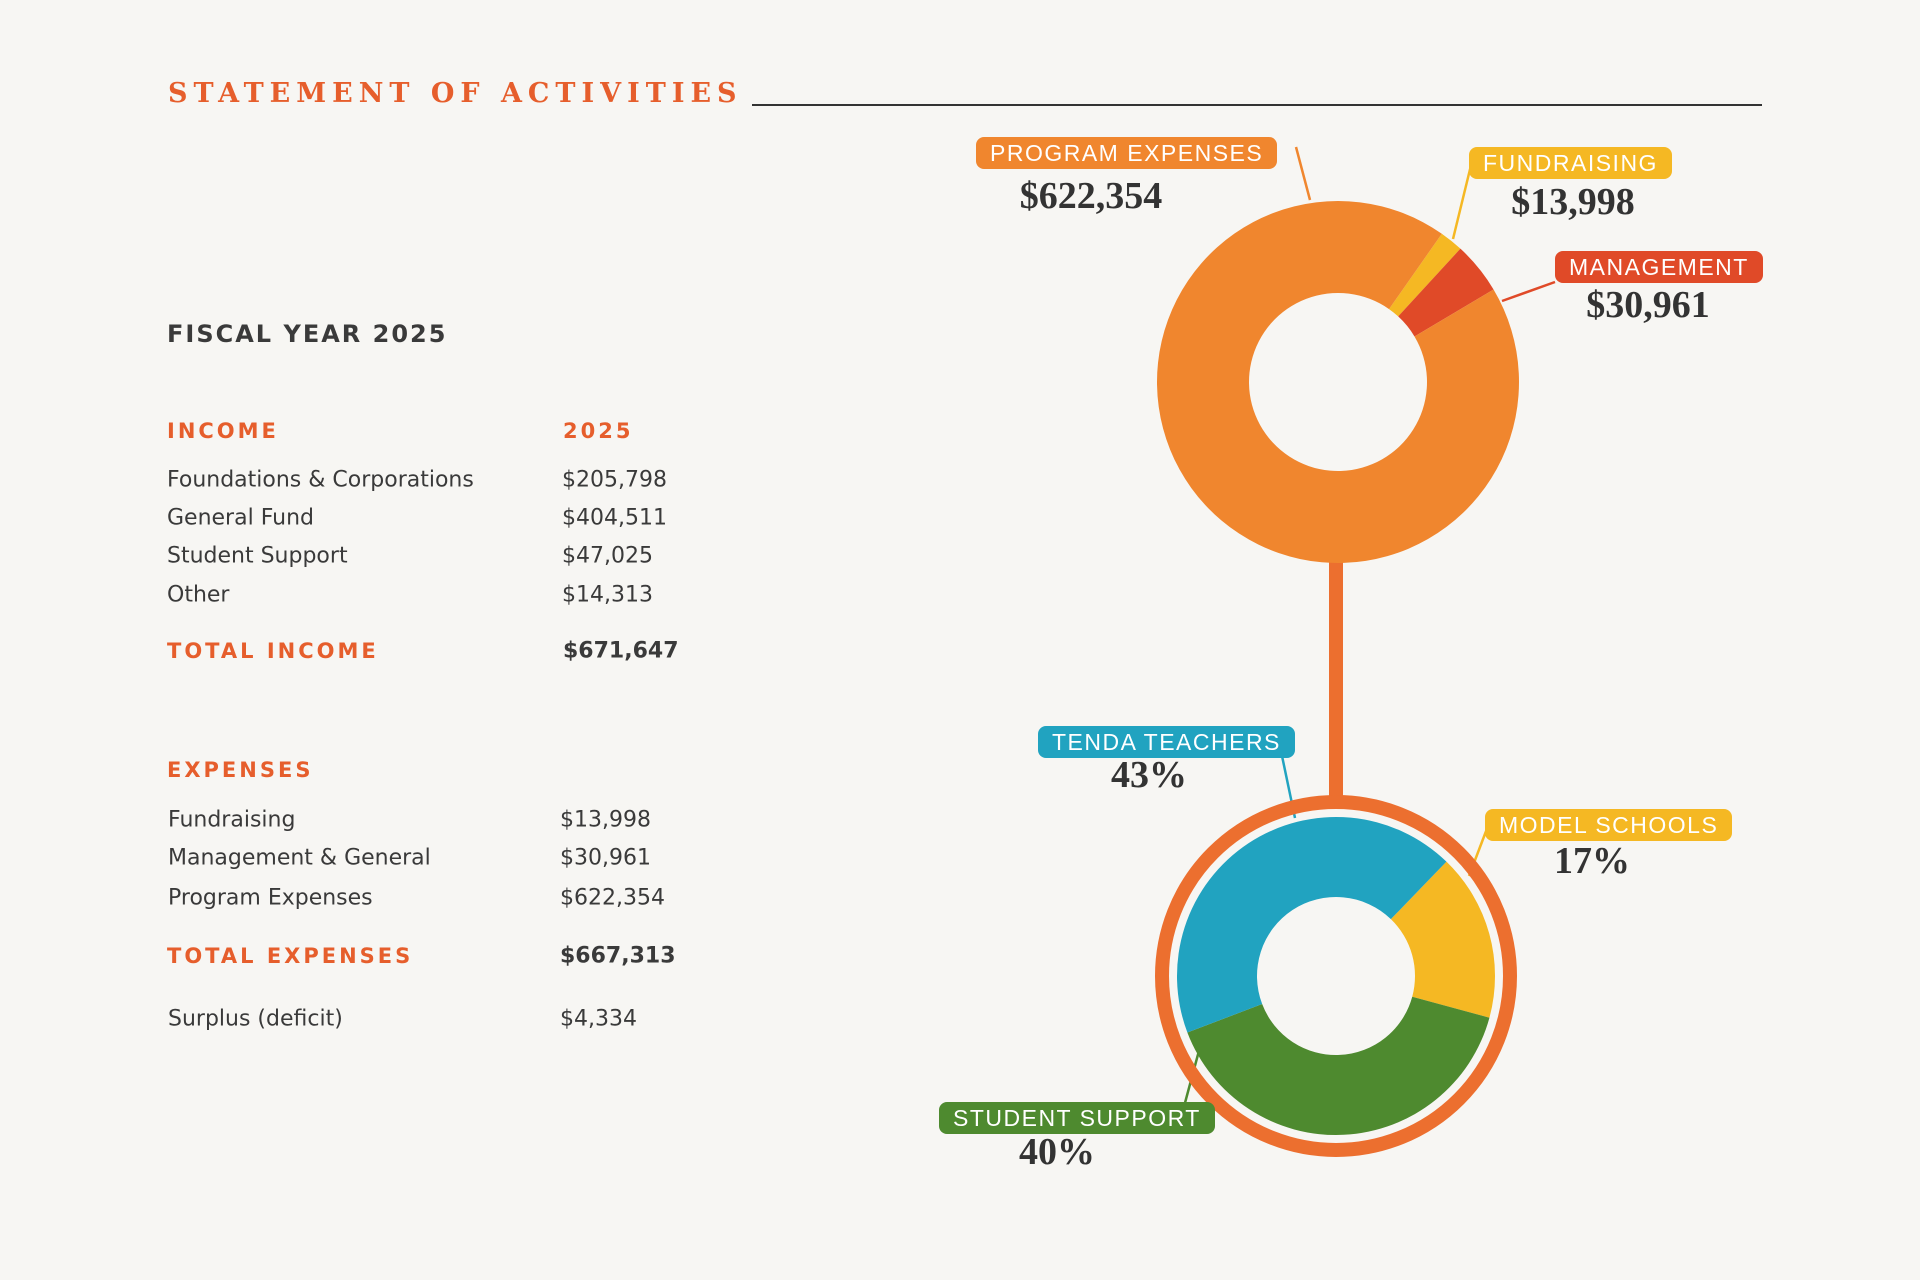 The image size is (1920, 1280). What do you see at coordinates (1303, 173) in the screenshot?
I see `leader-program-expenses` at bounding box center [1303, 173].